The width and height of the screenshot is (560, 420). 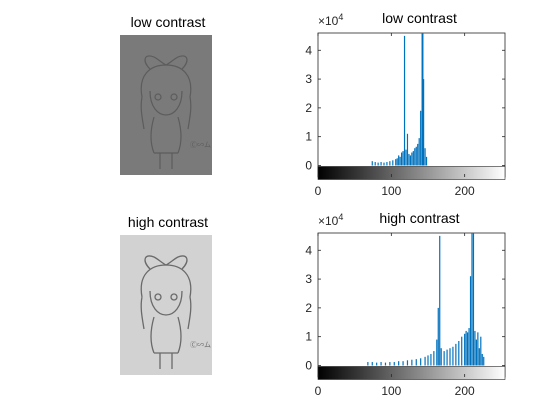 What do you see at coordinates (419, 18) in the screenshot?
I see `low-histogram-title: low contrast` at bounding box center [419, 18].